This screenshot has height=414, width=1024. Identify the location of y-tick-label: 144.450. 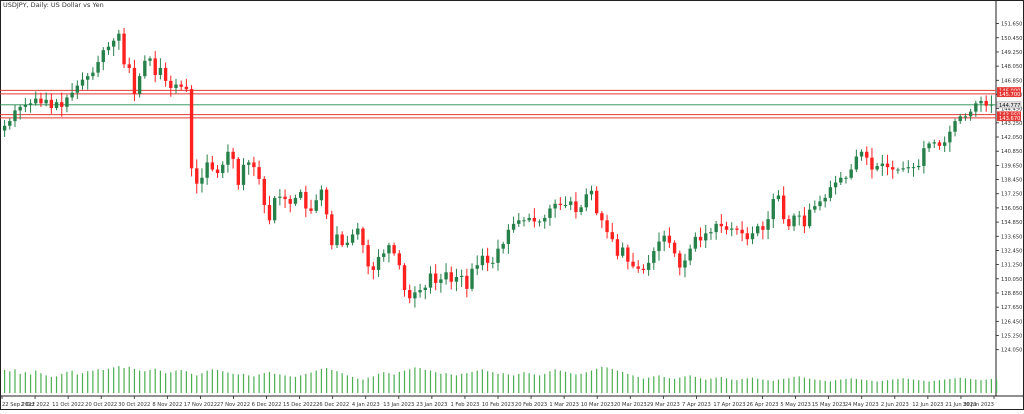
(1011, 110).